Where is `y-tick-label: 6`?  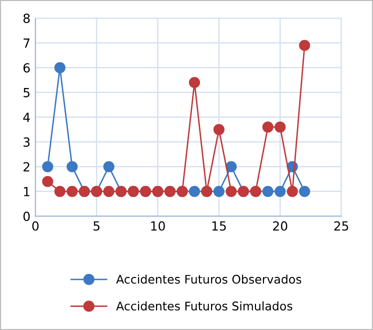 y-tick-label: 6 is located at coordinates (26, 68).